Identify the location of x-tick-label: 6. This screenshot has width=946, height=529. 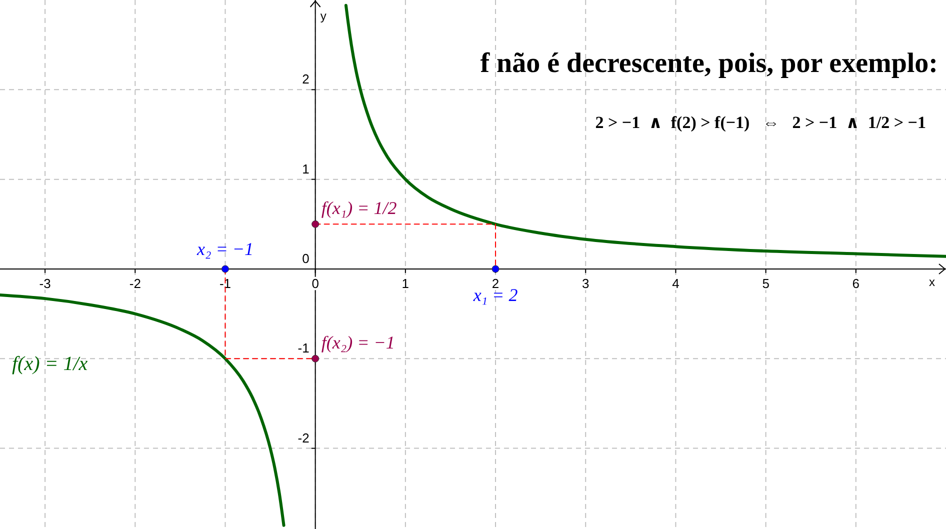
(856, 283).